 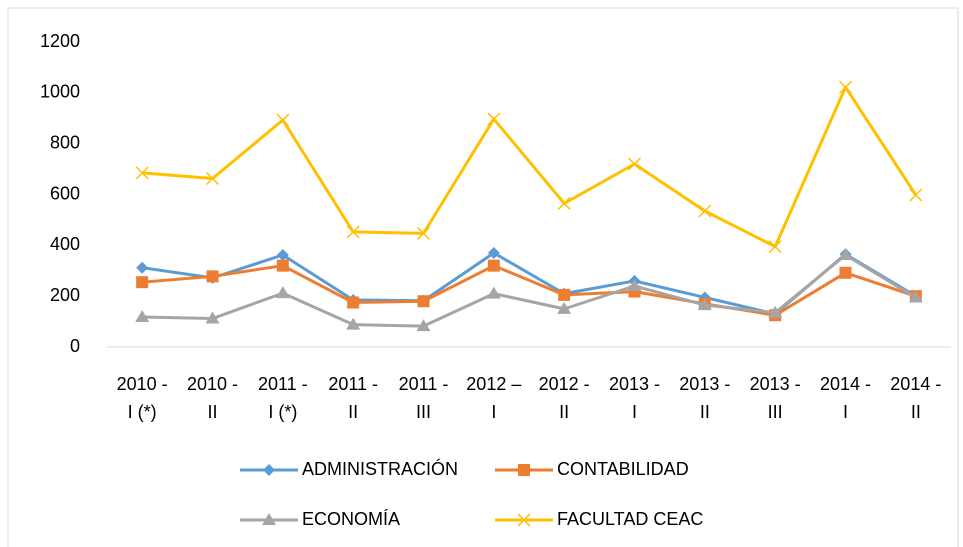 What do you see at coordinates (212, 398) in the screenshot?
I see `x-tick-label: 2010 -II` at bounding box center [212, 398].